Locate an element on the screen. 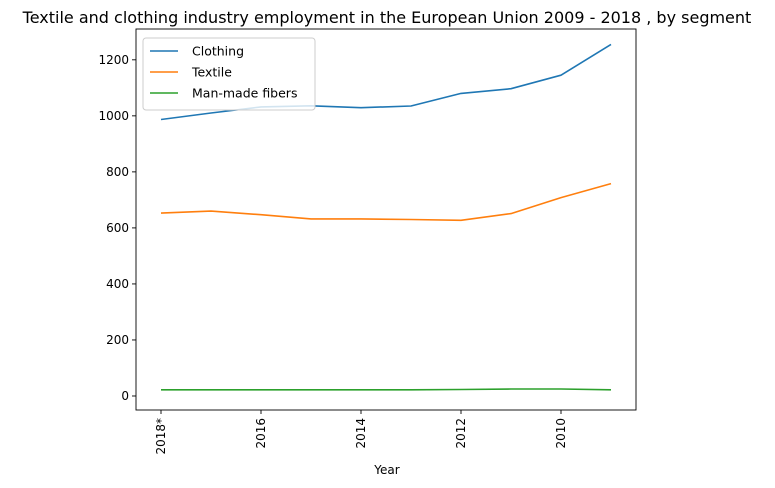  legend-label: Clothing is located at coordinates (218, 51).